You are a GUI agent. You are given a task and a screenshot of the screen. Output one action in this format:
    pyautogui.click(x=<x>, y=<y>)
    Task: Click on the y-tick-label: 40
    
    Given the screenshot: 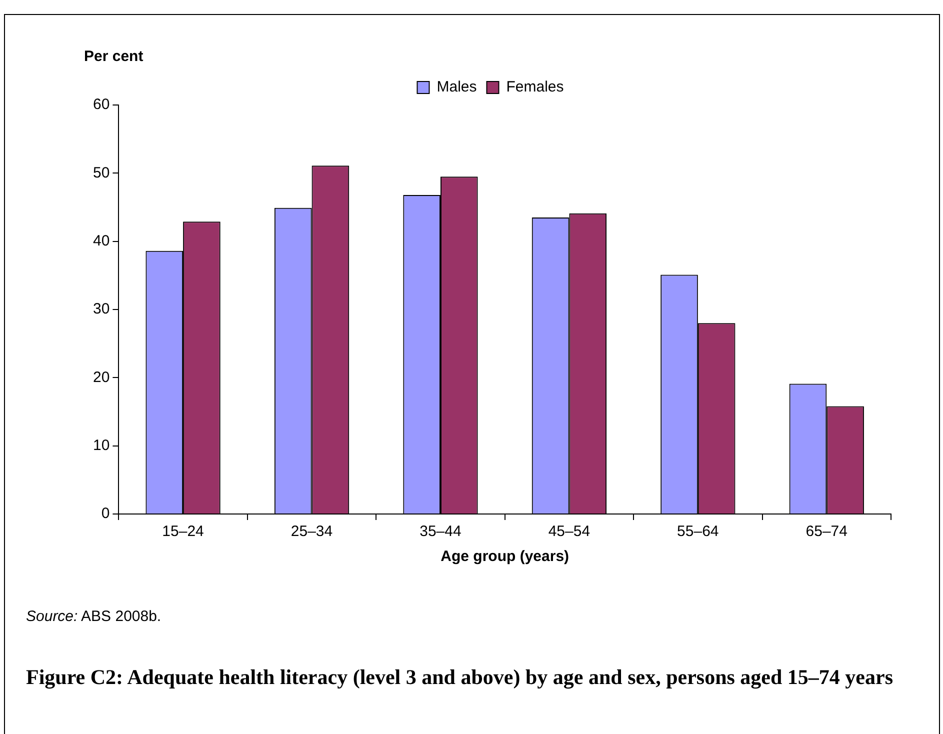 What is the action you would take?
    pyautogui.click(x=101, y=241)
    